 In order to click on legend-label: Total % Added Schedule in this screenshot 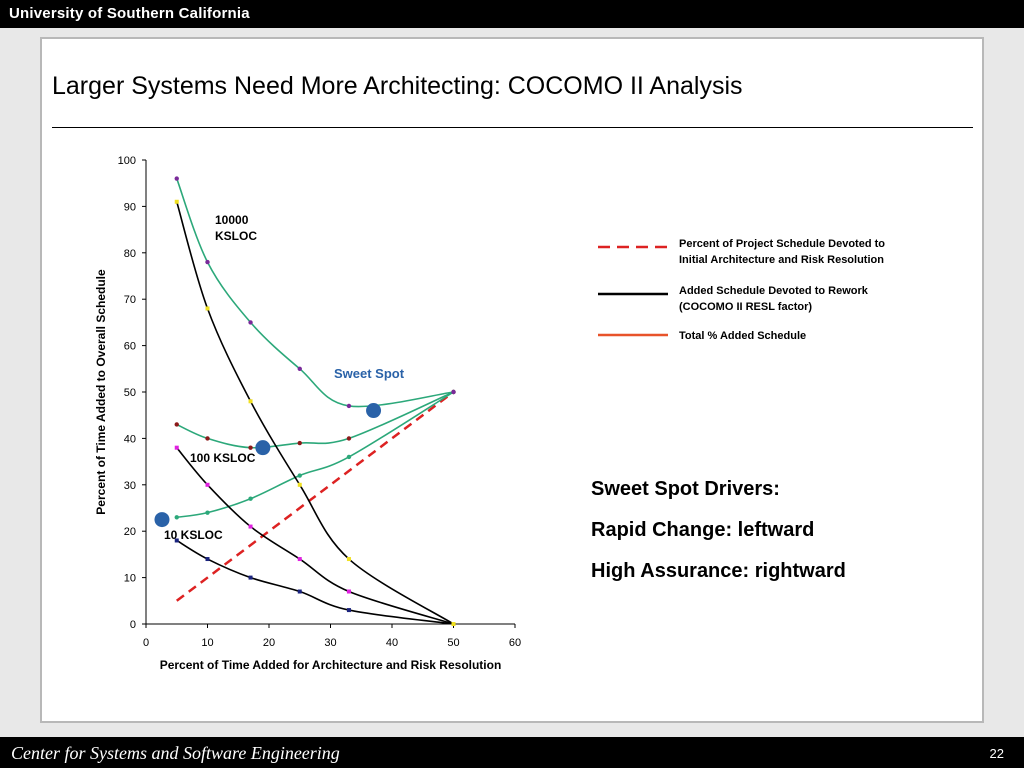, I will do `click(742, 336)`.